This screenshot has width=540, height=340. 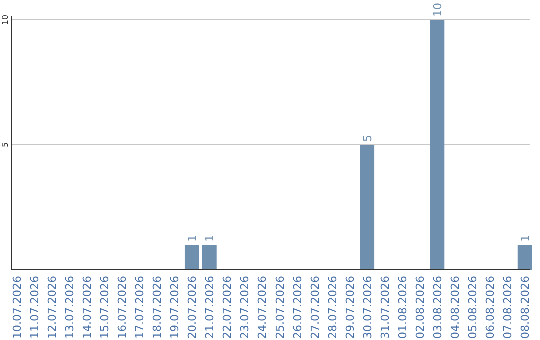 I want to click on x-tick-label: 05.08.2026, so click(x=473, y=307).